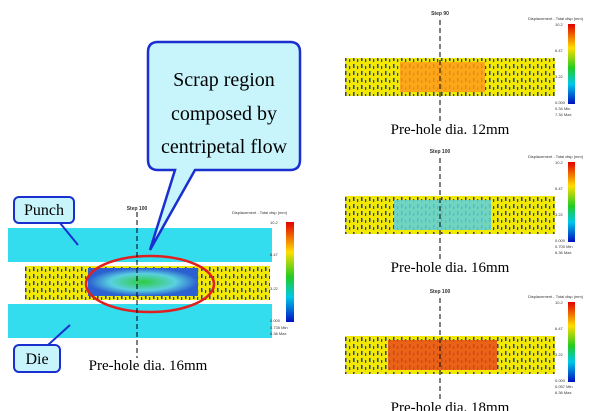 This screenshot has height=411, width=589. I want to click on legend-max: 7.34 Max, so click(563, 114).